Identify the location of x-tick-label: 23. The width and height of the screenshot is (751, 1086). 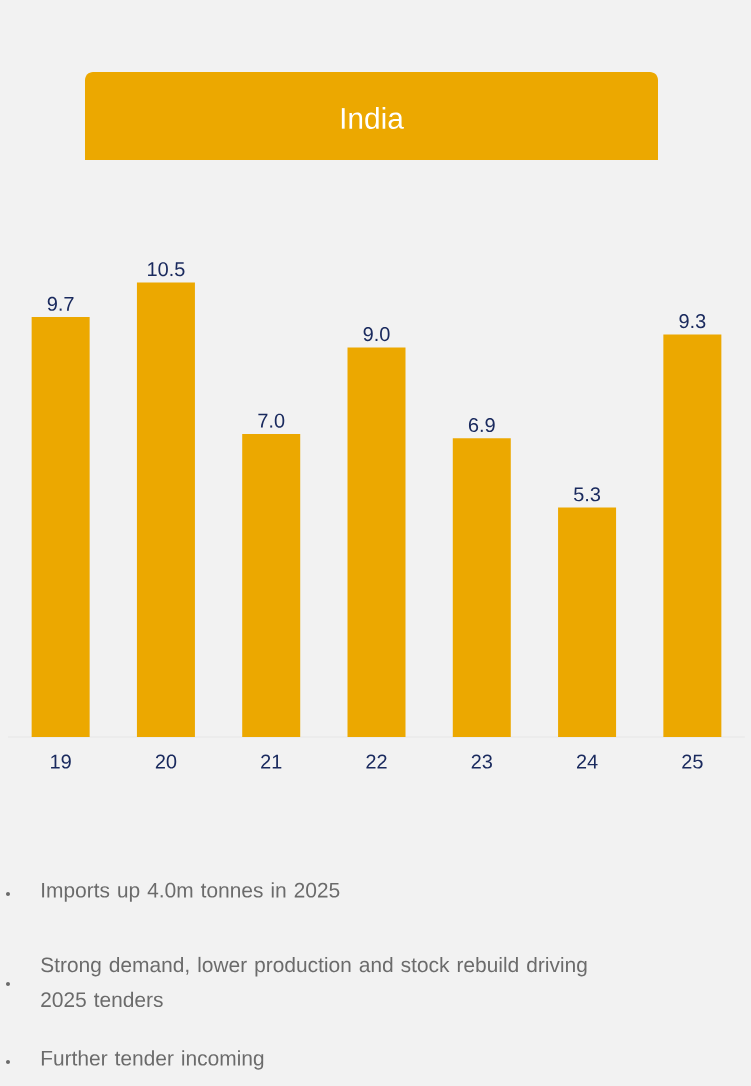
(481, 761).